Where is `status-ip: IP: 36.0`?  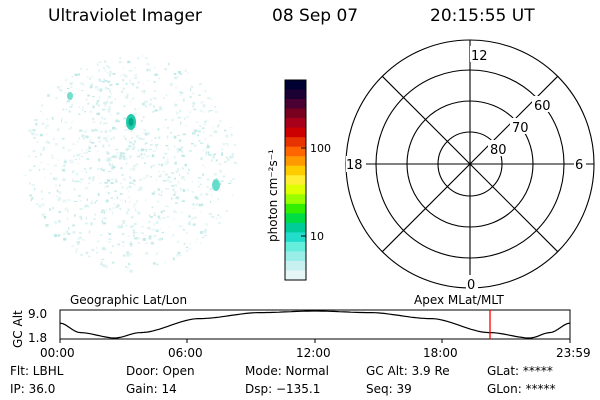 status-ip: IP: 36.0 is located at coordinates (33, 389).